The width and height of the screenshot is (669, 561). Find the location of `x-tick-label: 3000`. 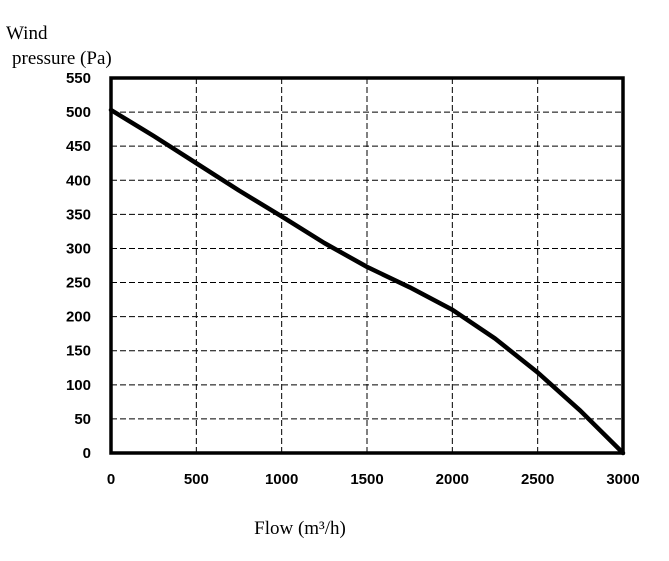

x-tick-label: 3000 is located at coordinates (622, 479).